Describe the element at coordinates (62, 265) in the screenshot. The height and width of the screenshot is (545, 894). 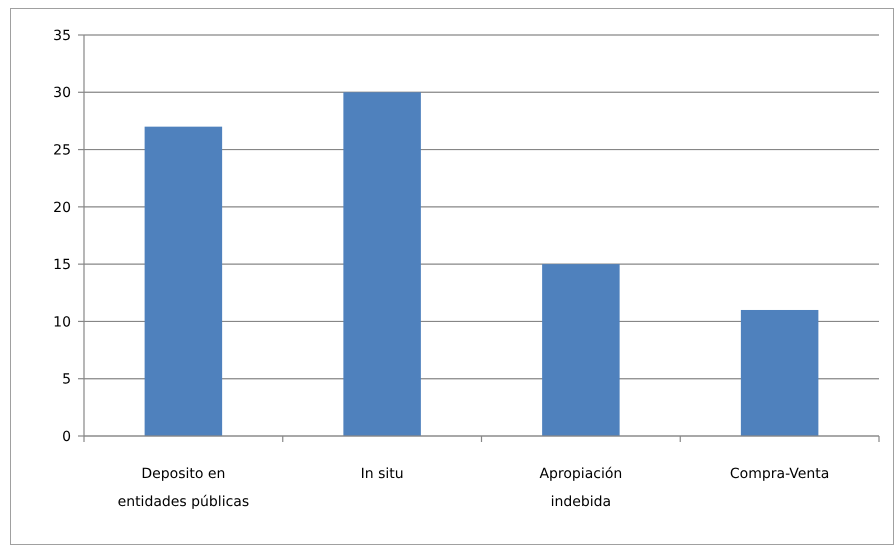
I see `y-tick-label: 15` at that location.